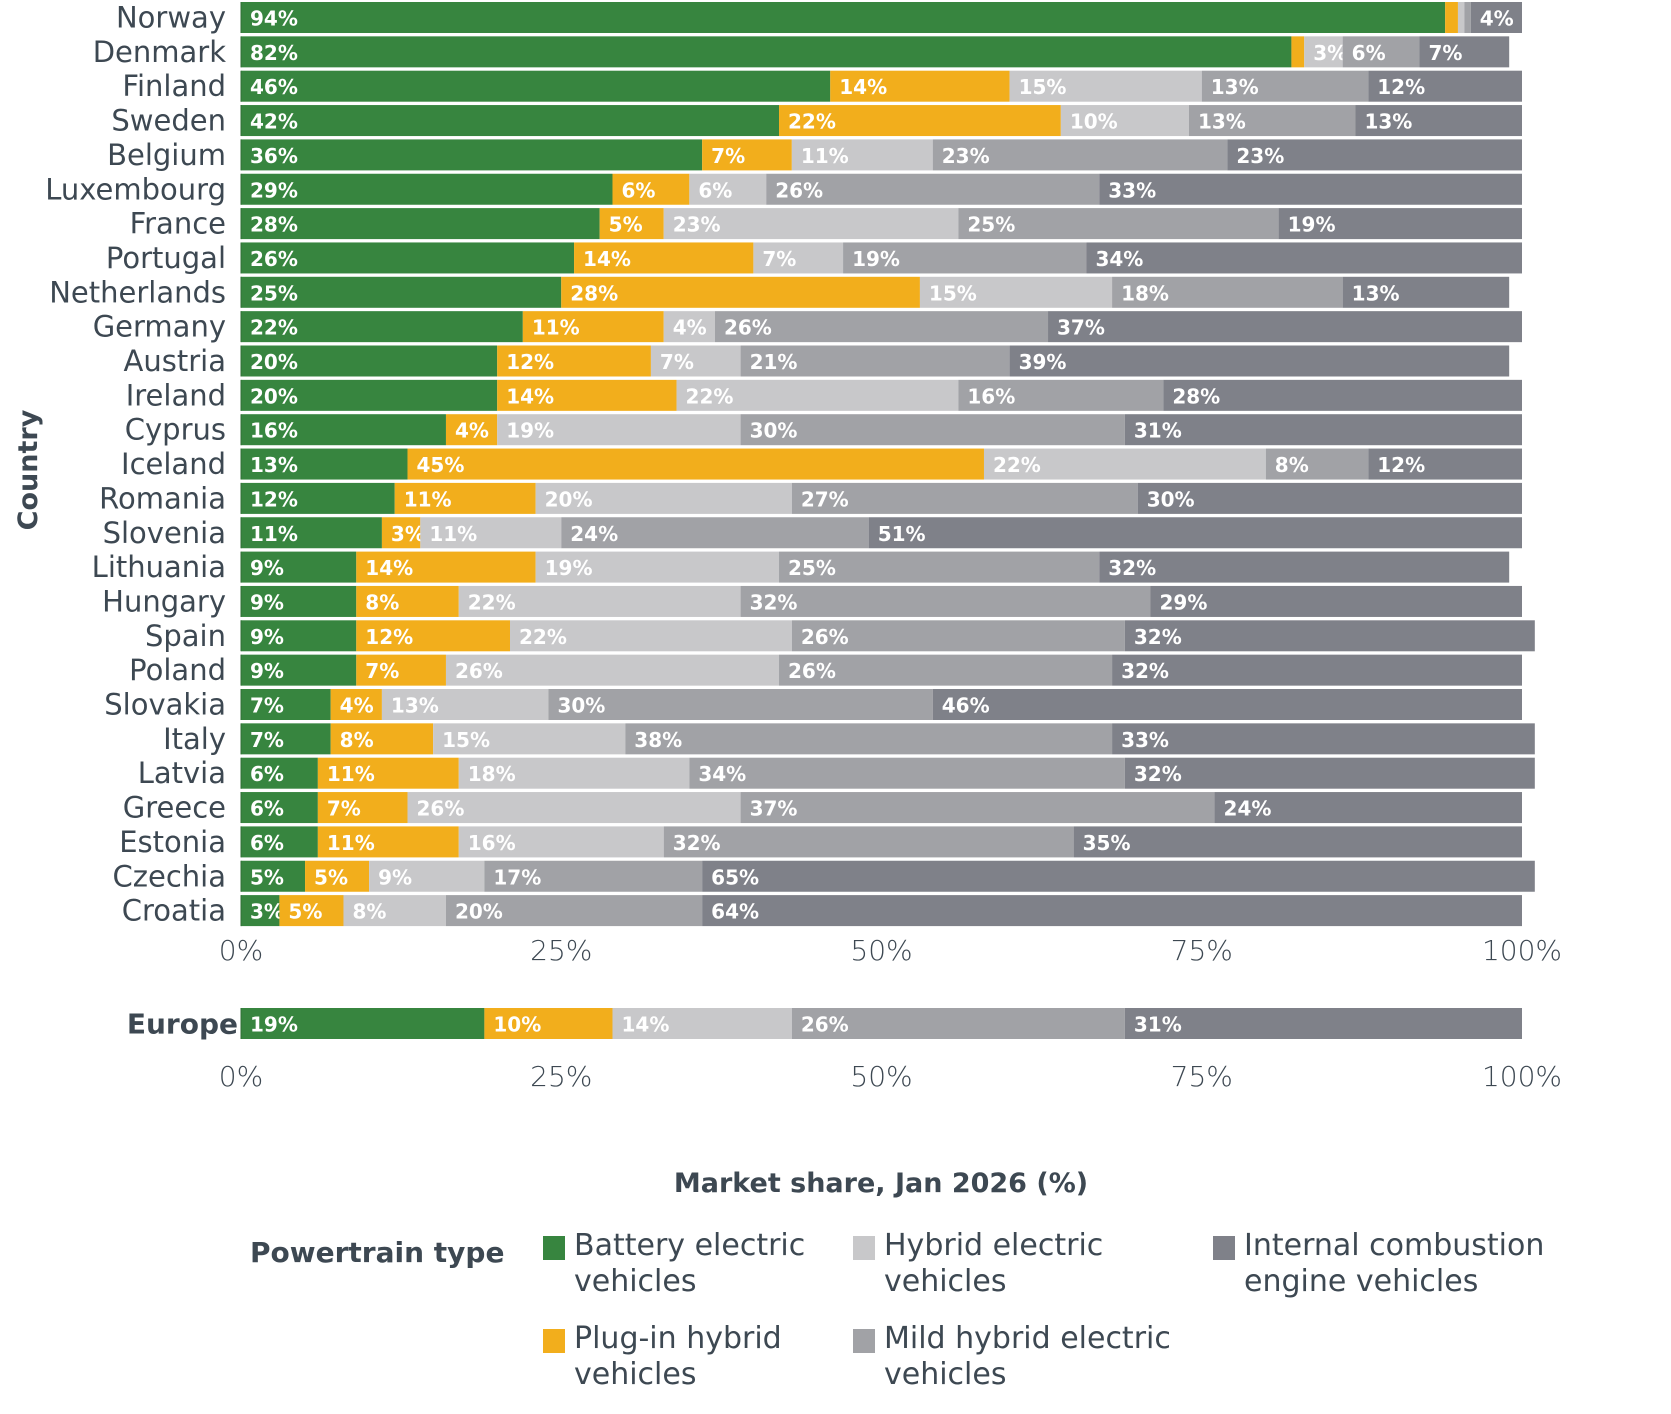 The height and width of the screenshot is (1414, 1671). Describe the element at coordinates (137, 292) in the screenshot. I see `country-label: Netherlands` at that location.